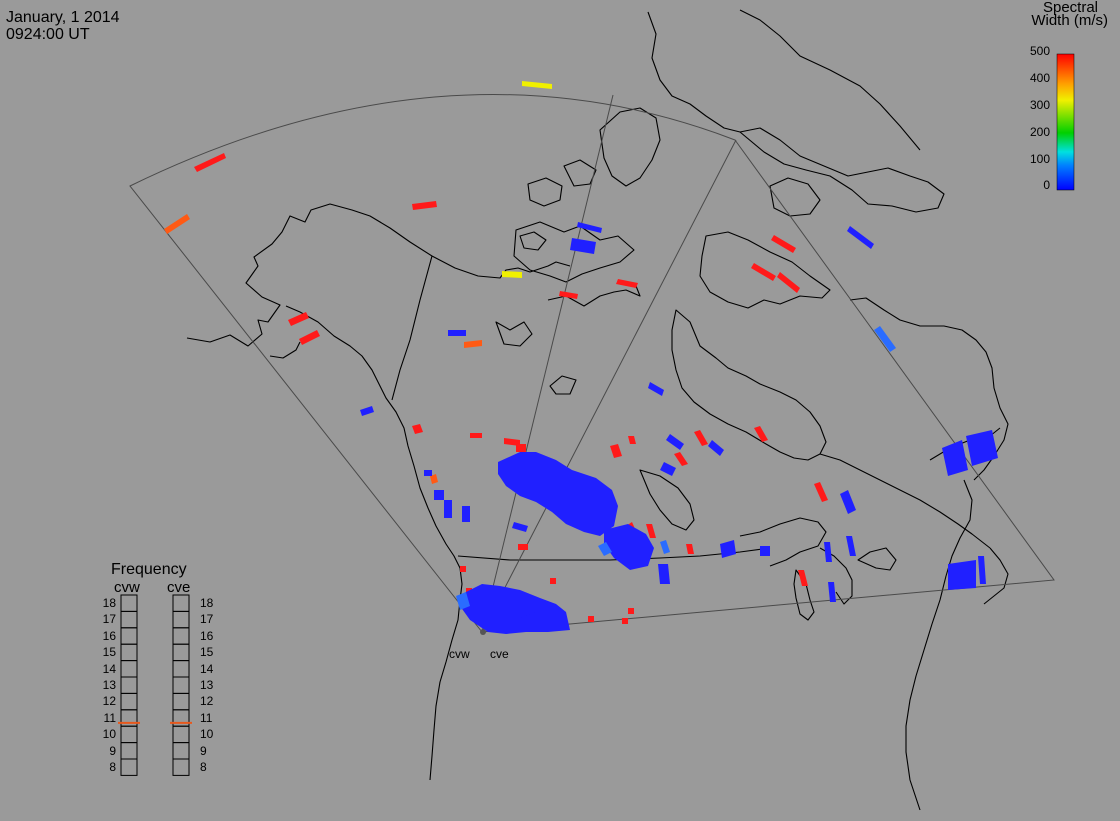 Image resolution: width=1120 pixels, height=821 pixels. I want to click on date-label: January, 1 2014, so click(63, 17).